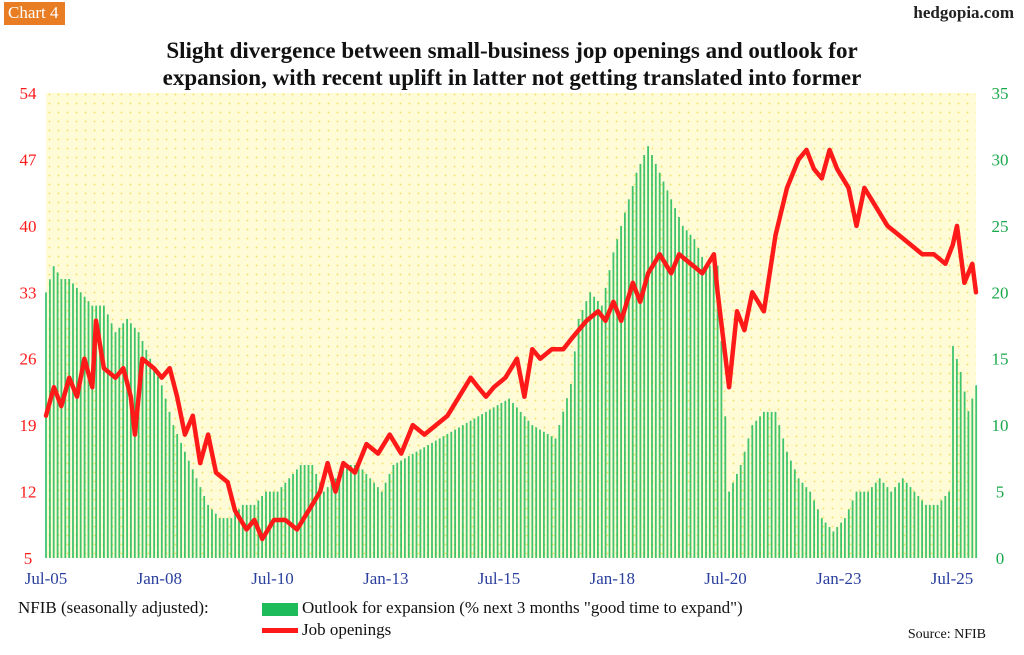  What do you see at coordinates (1000, 159) in the screenshot?
I see `right-axis-tick-label: 30` at bounding box center [1000, 159].